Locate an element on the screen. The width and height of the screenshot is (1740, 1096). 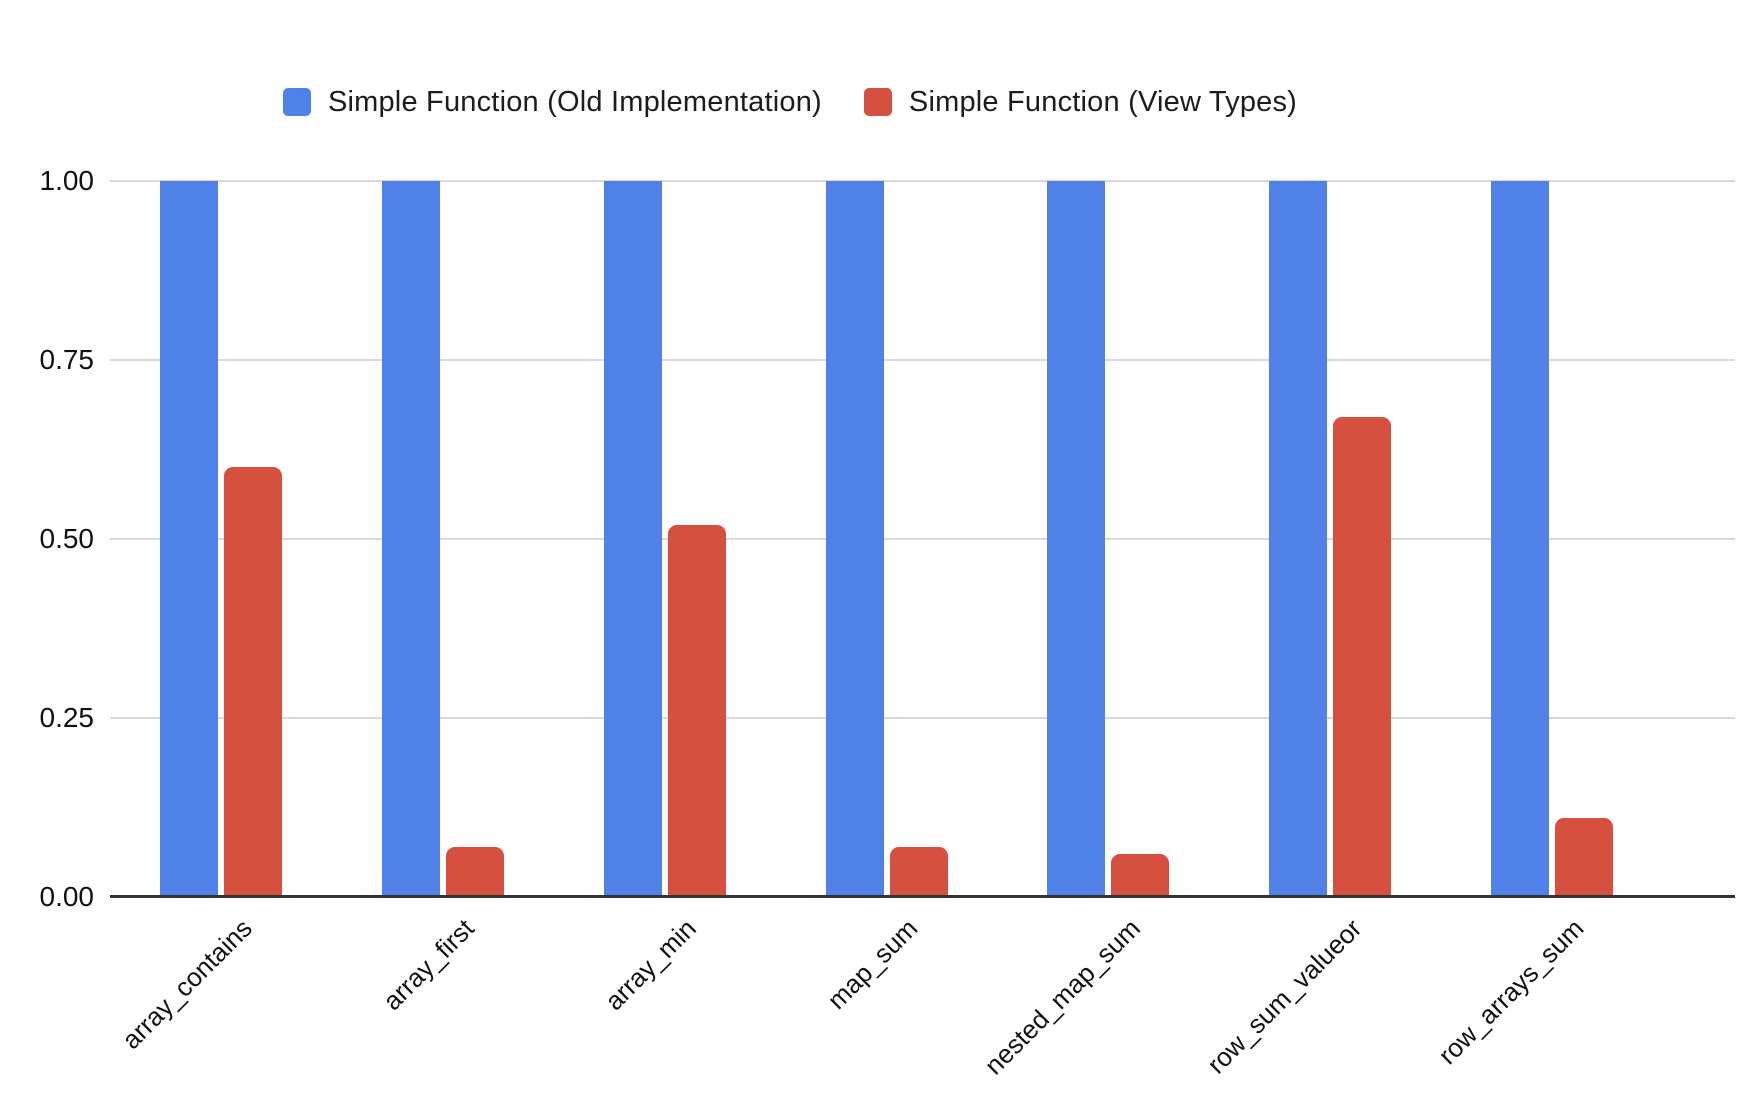
gridline-0.25 is located at coordinates (922, 718).